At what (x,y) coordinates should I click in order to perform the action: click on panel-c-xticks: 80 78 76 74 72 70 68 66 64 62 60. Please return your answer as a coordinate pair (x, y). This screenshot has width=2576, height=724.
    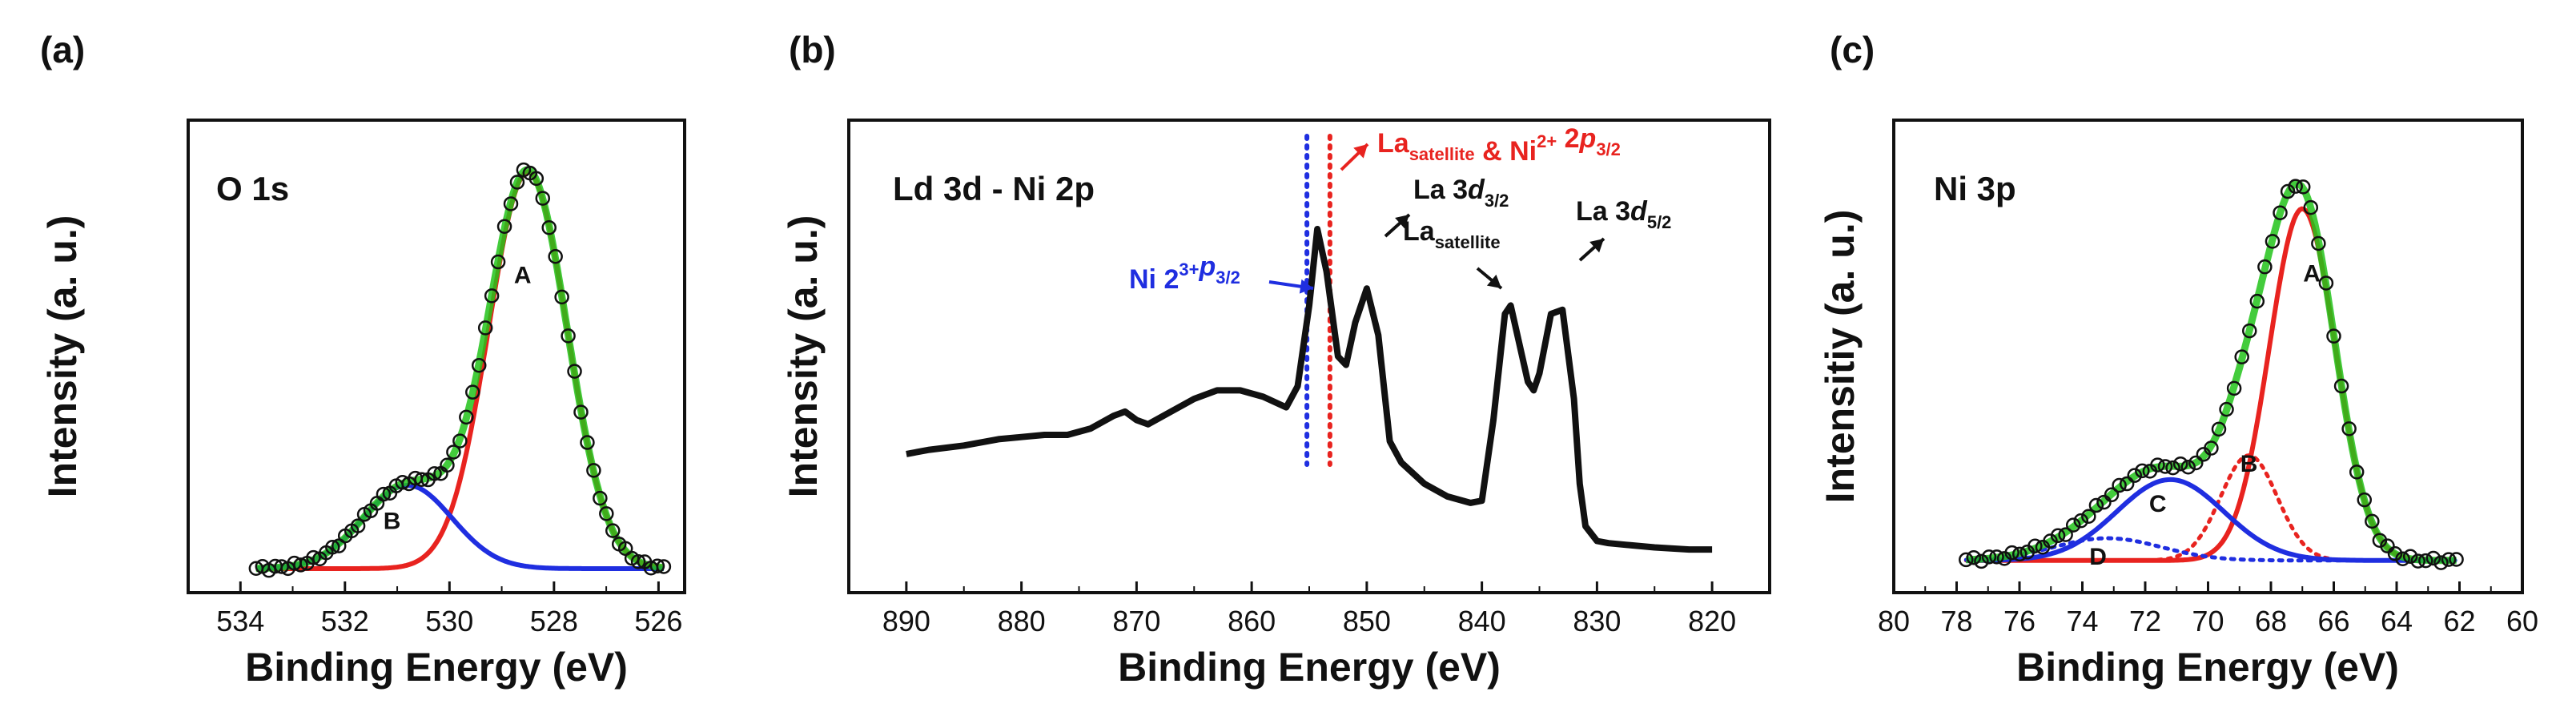
    Looking at the image, I should click on (2208, 609).